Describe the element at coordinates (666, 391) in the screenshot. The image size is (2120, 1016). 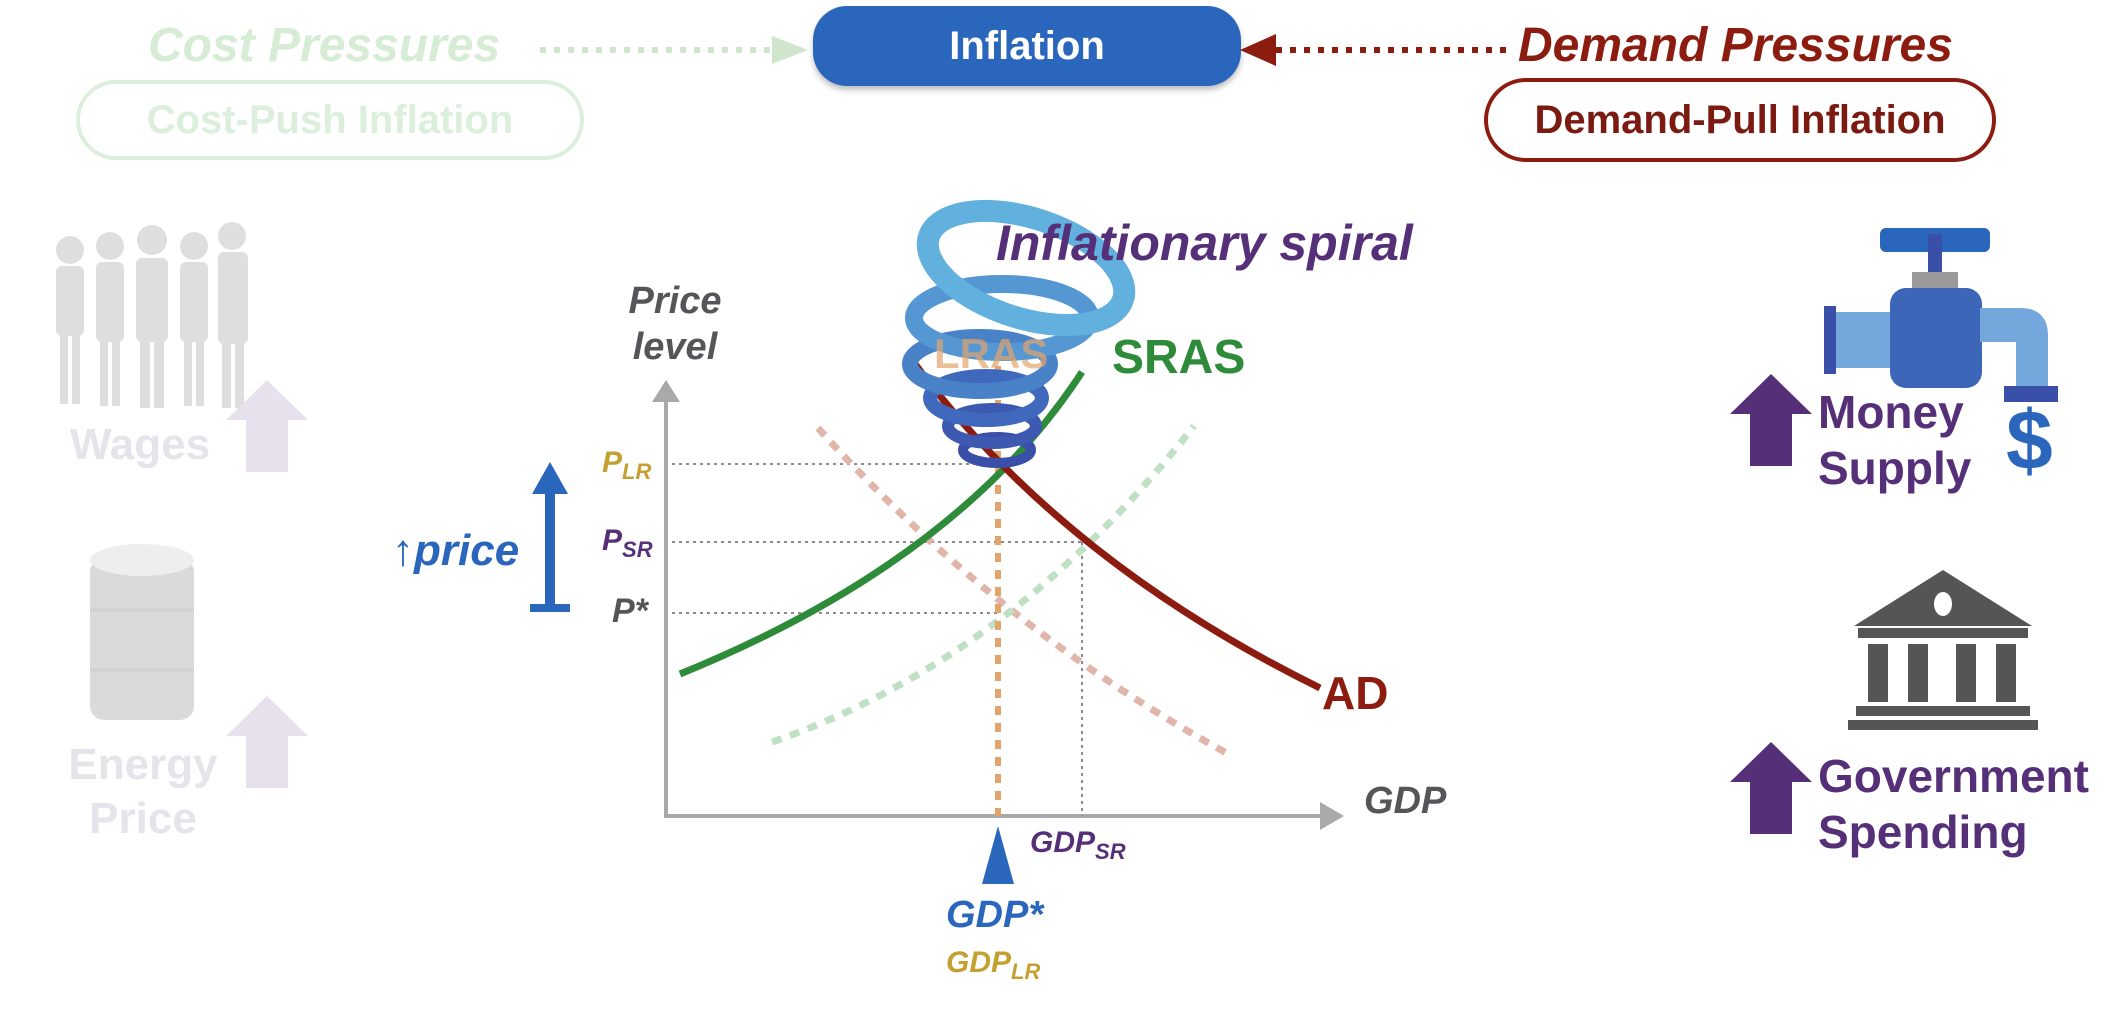
I see `y-axis-arrowhead` at that location.